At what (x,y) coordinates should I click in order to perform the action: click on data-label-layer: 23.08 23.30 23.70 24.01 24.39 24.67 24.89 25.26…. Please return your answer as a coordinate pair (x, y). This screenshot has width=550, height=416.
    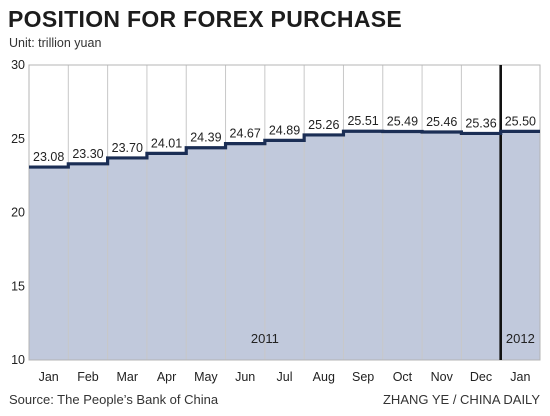
    Looking at the image, I should click on (284, 139).